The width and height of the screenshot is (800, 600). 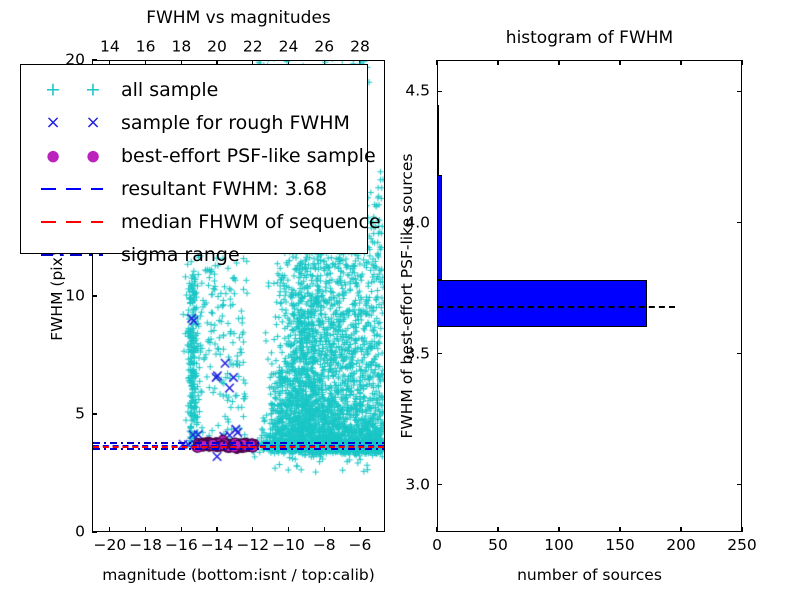 I want to click on legend-item: + + all sample, so click(x=193, y=89).